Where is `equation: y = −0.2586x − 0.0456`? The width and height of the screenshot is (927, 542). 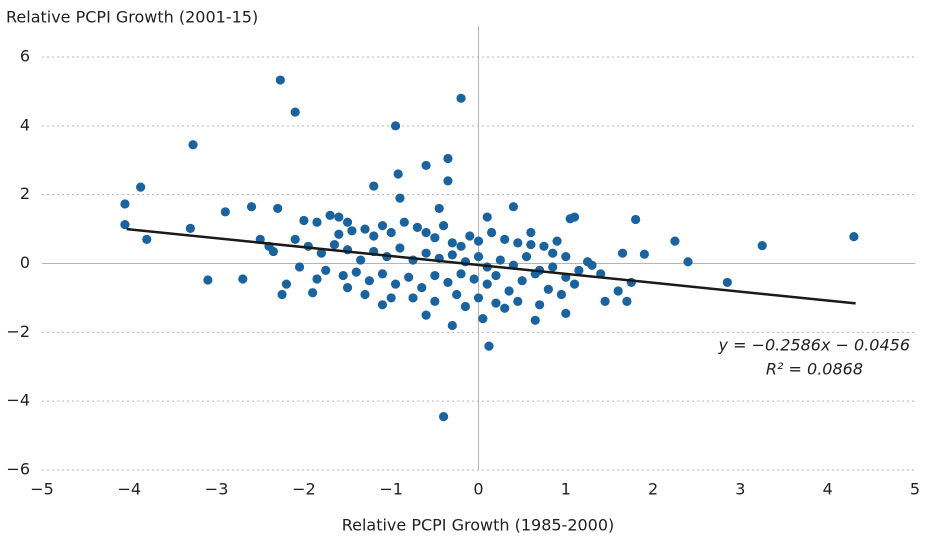 equation: y = −0.2586x − 0.0456 is located at coordinates (814, 345).